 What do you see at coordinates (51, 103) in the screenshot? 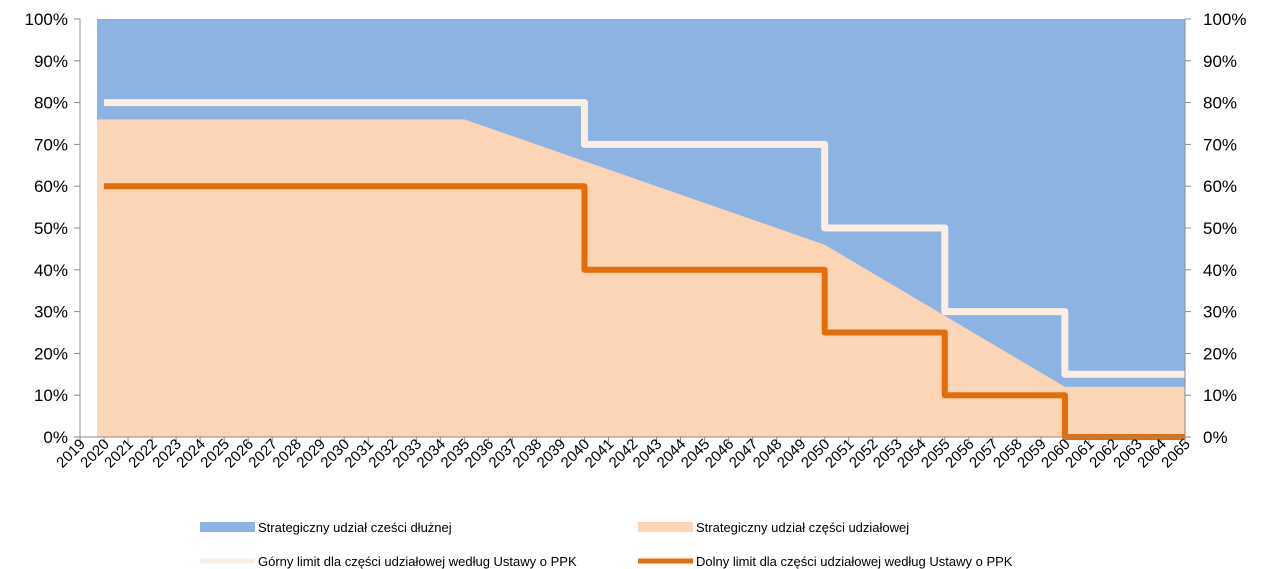
I see `y-tick-label-left: 80%` at bounding box center [51, 103].